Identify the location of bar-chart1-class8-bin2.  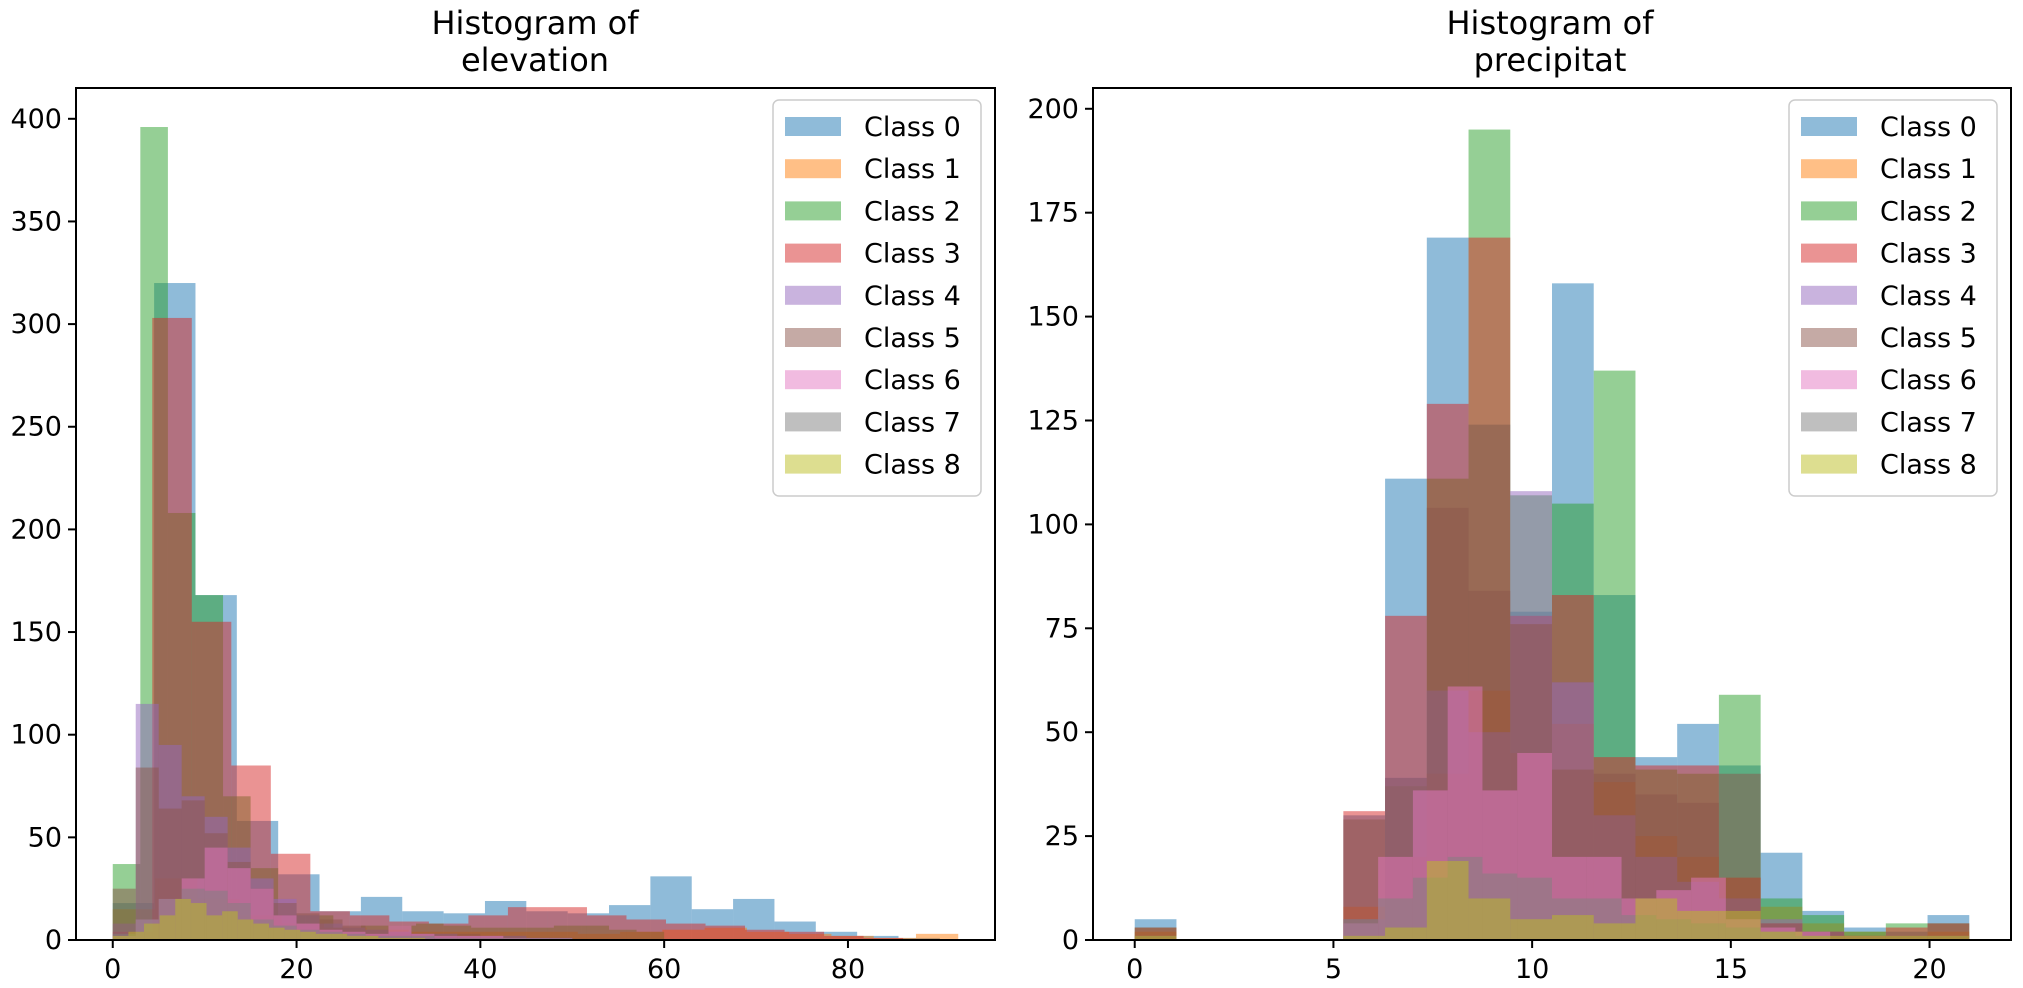
(152, 931).